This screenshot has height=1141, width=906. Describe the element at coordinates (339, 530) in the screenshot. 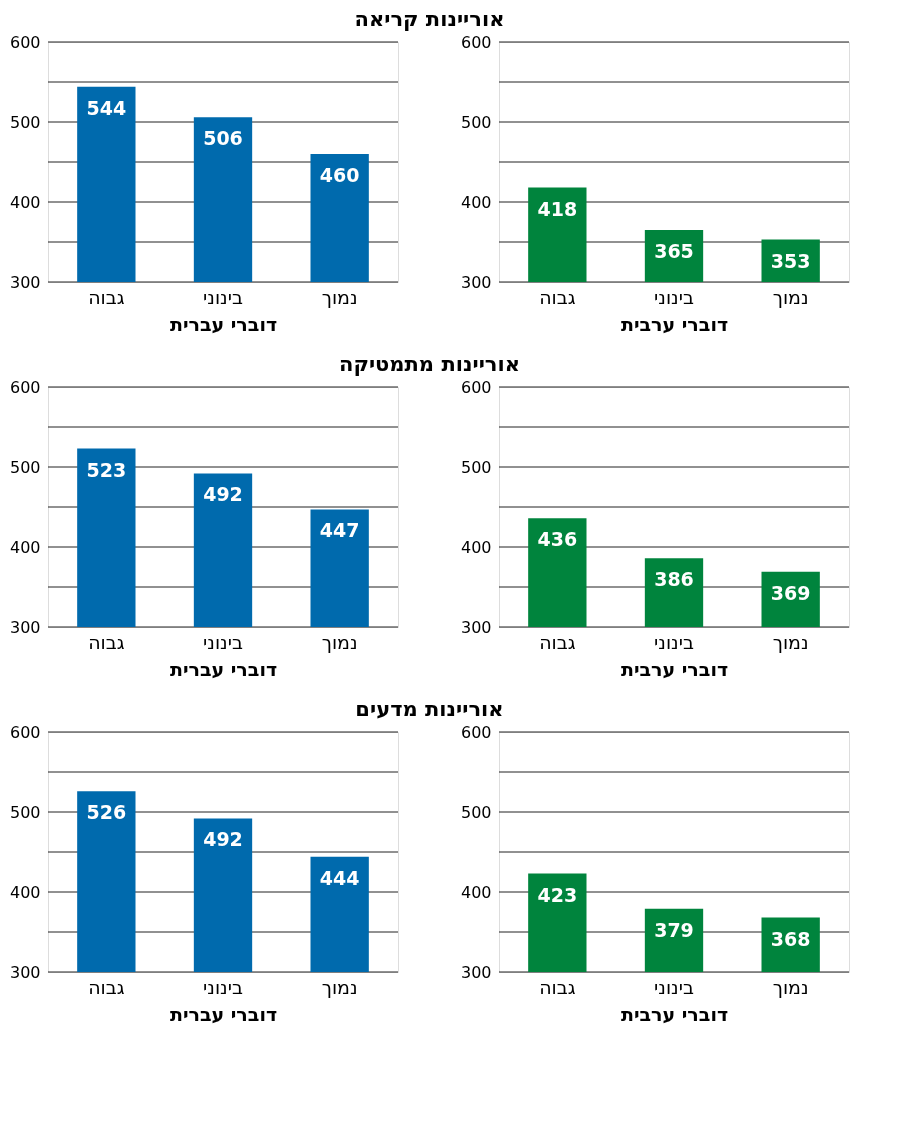

I see `data-label: 447` at that location.